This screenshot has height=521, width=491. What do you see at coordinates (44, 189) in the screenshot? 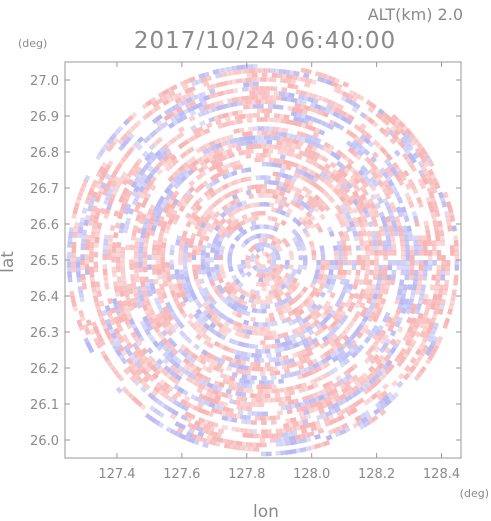
I see `y-tick-label: 26.7` at bounding box center [44, 189].